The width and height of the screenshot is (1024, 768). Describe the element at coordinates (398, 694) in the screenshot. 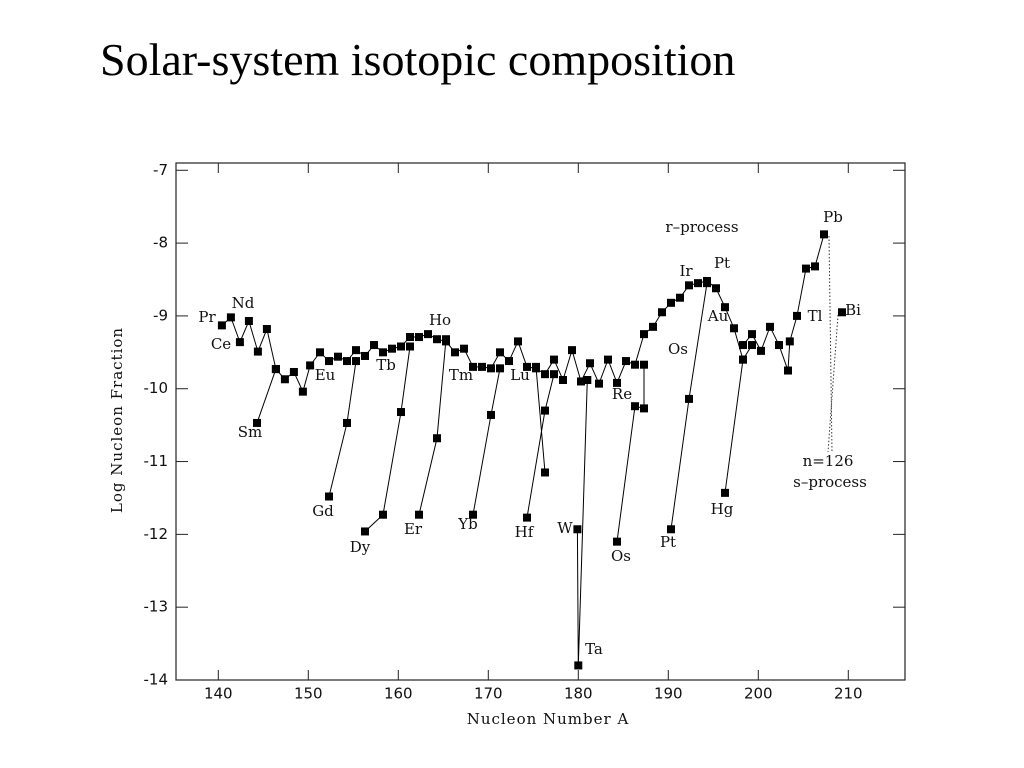

I see `x-tick-label: 160` at that location.